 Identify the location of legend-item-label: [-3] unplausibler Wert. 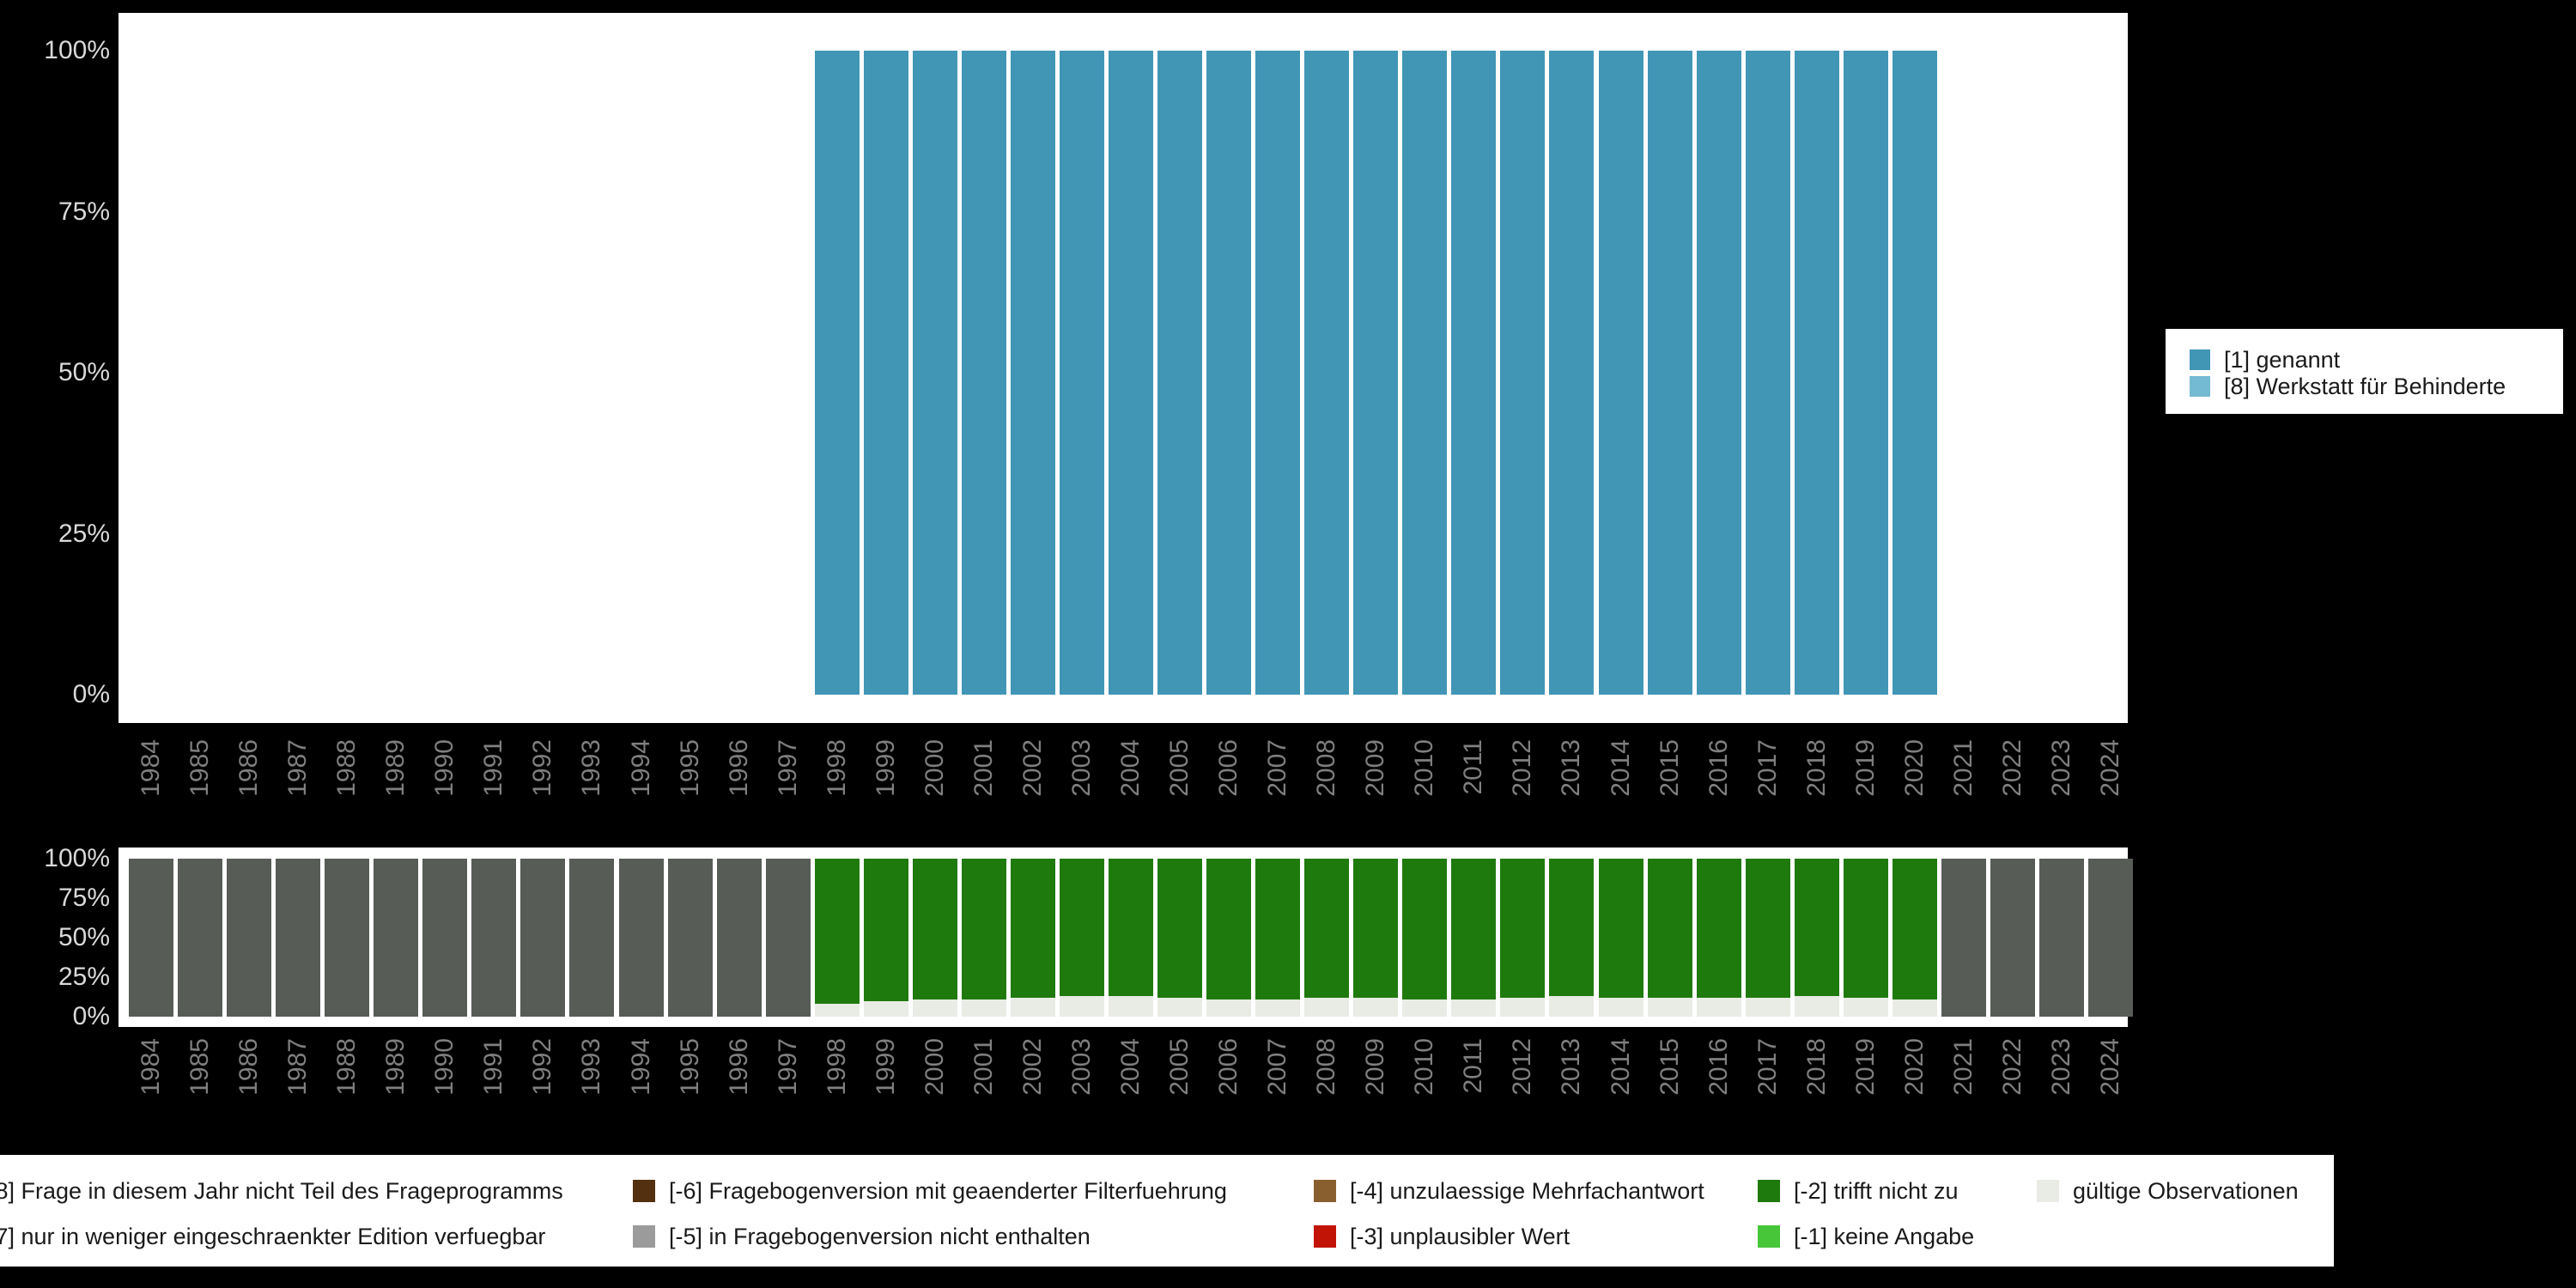
(1460, 1236).